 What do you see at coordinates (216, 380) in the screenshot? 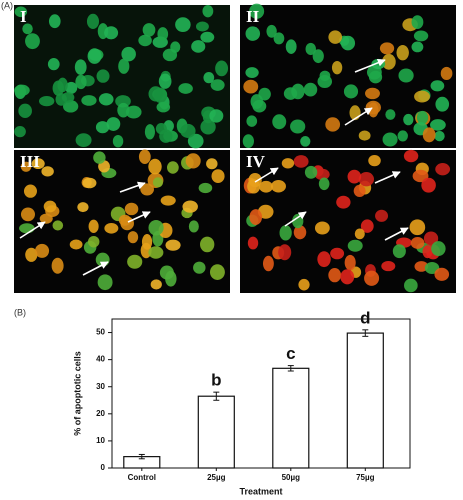
I see `significance-letter: b` at bounding box center [216, 380].